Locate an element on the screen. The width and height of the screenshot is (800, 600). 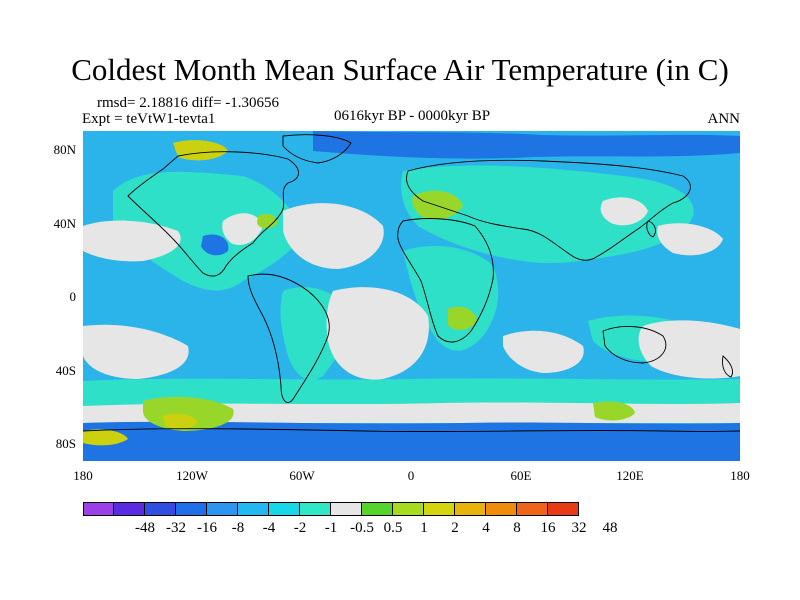
colorbar-label: 16 is located at coordinates (548, 528).